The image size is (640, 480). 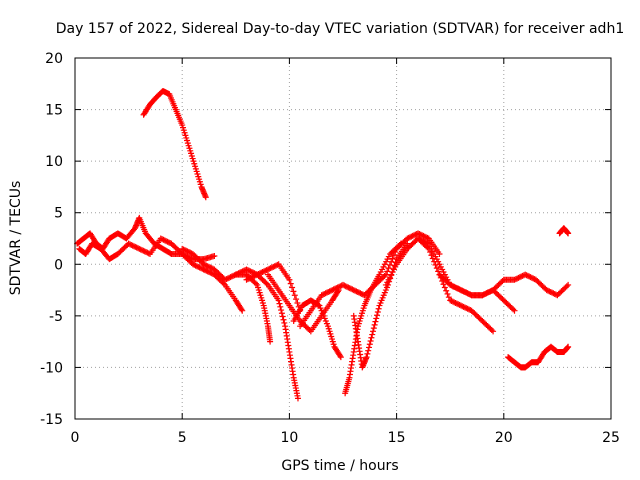 I want to click on x-axis-label: GPS time / hours, so click(x=339, y=466).